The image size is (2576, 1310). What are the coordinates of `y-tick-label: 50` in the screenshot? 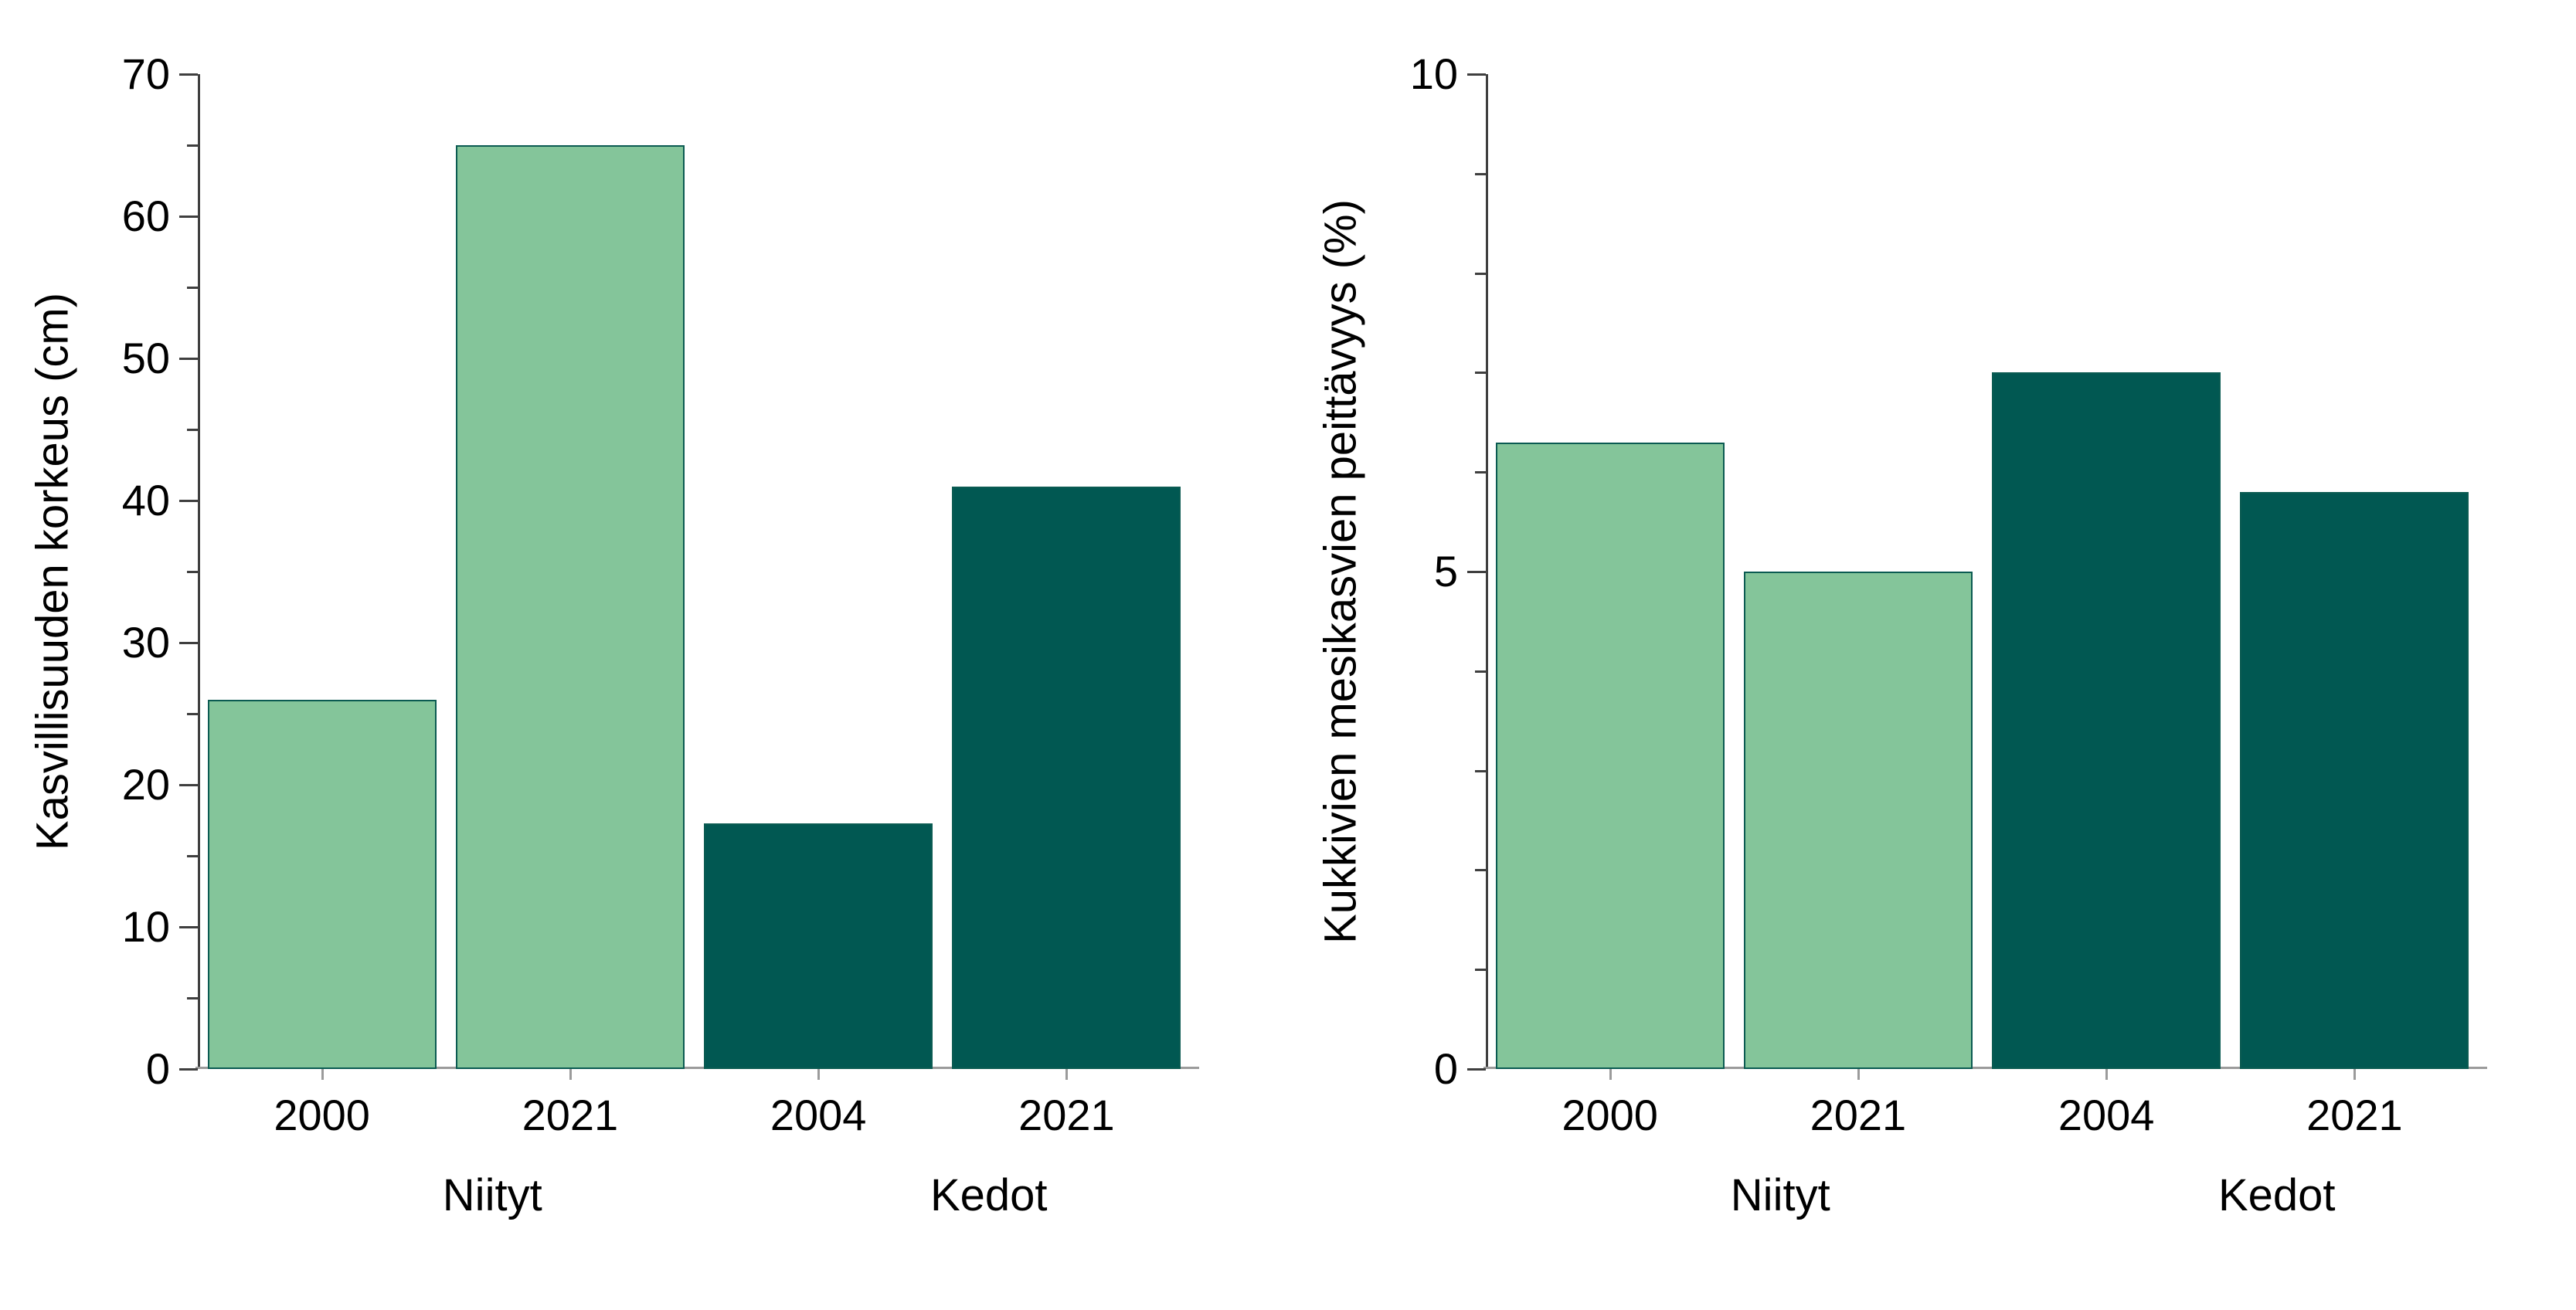 It's located at (145, 358).